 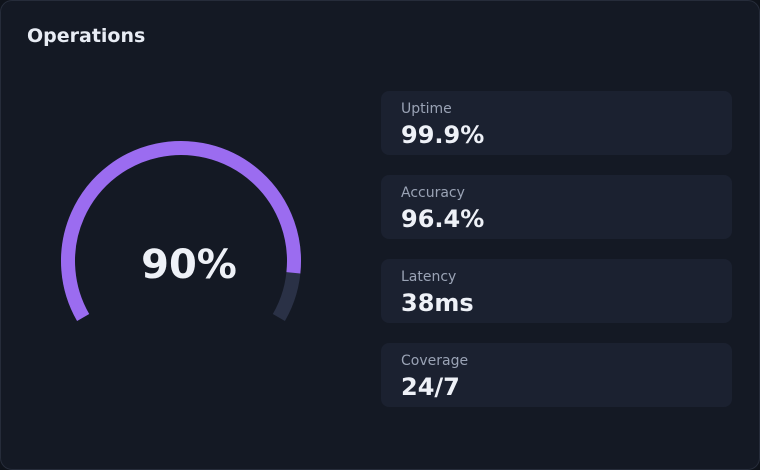 I want to click on metric-card: Accuracy 96.4%, so click(x=556, y=207).